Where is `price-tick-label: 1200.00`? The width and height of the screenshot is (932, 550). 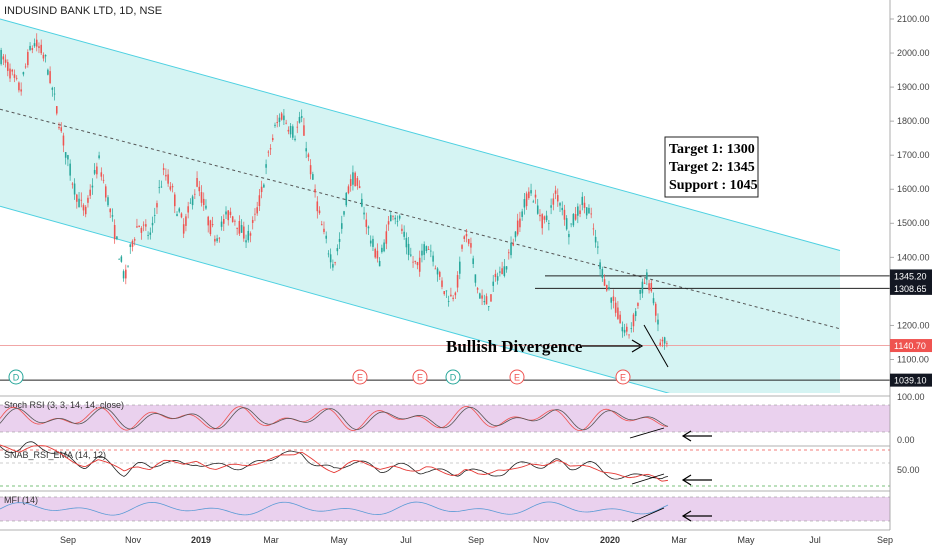
price-tick-label: 1200.00 is located at coordinates (913, 325).